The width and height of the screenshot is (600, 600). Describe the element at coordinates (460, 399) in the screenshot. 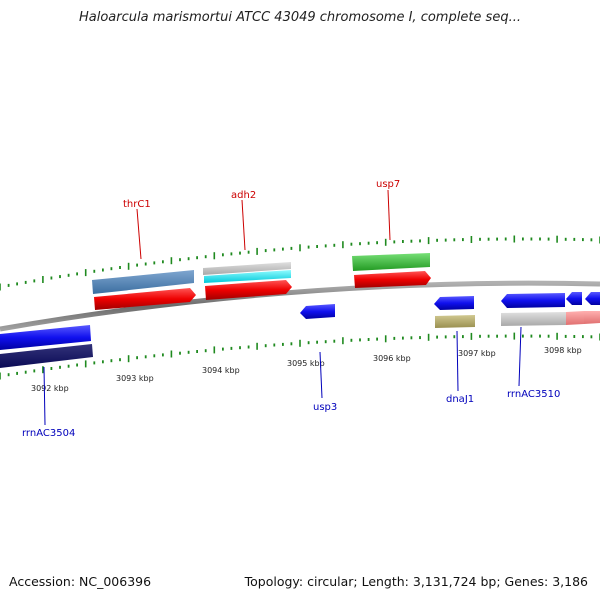

I see `gene-label-dnaJ1: dnaJ1` at that location.